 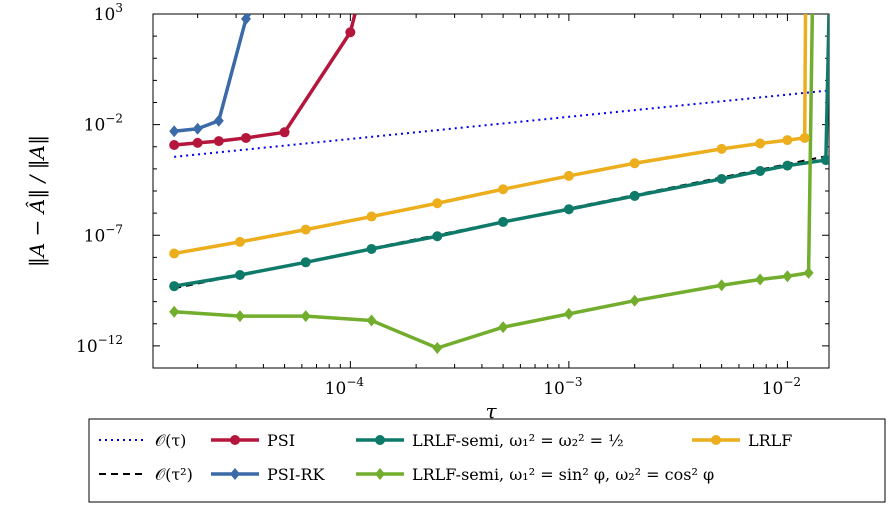 What do you see at coordinates (37, 201) in the screenshot?
I see `y-axis-label: ‖A − Â‖ / ‖A‖` at bounding box center [37, 201].